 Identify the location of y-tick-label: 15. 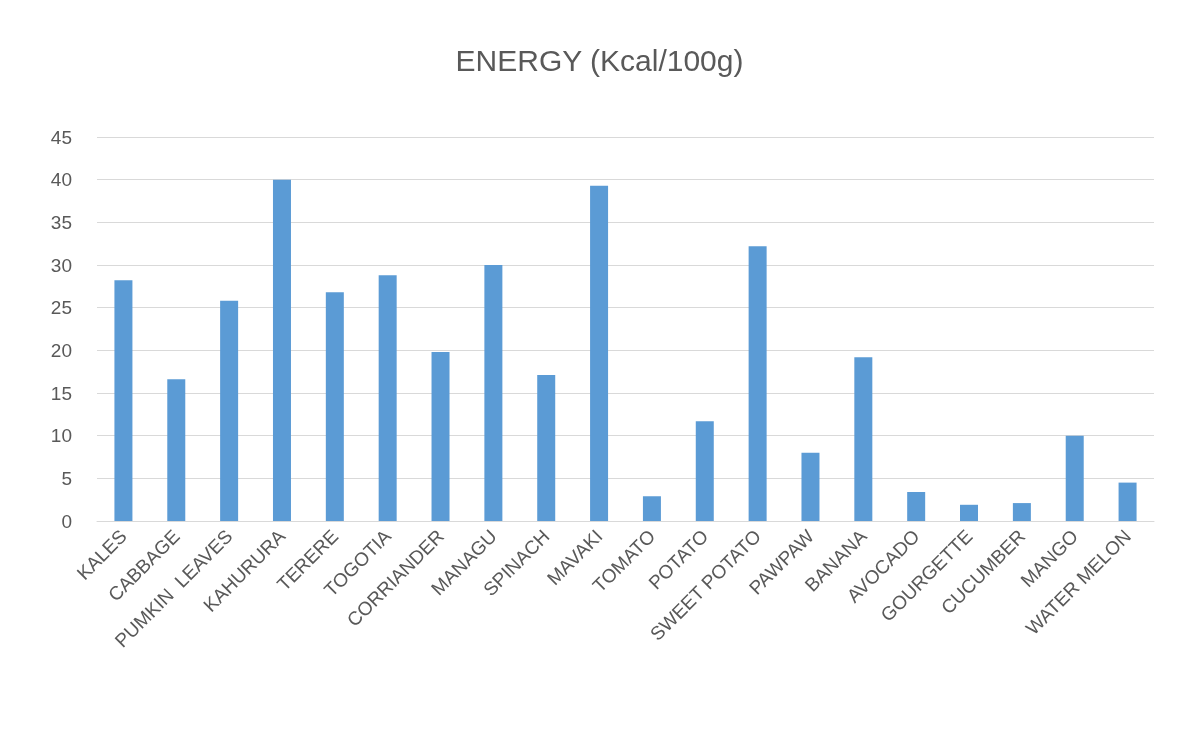
(61, 393).